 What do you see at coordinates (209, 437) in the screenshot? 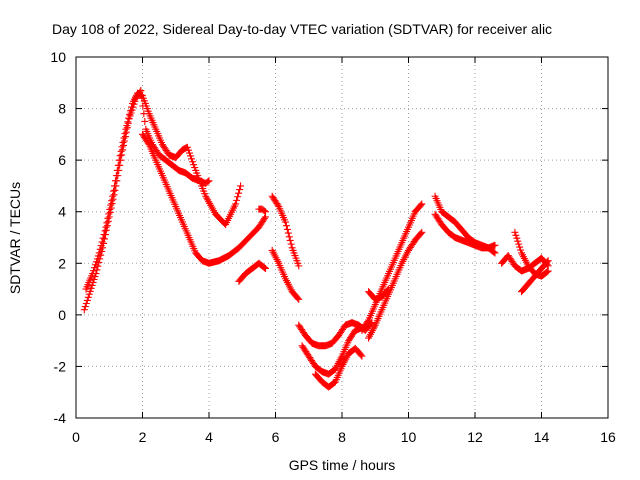
I see `x-tick-label: 4` at bounding box center [209, 437].